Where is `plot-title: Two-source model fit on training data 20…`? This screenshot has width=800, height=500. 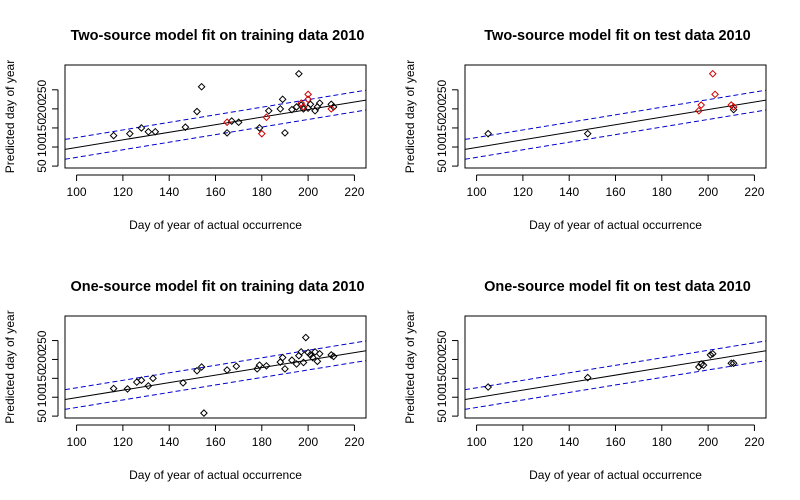 plot-title: Two-source model fit on training data 20… is located at coordinates (218, 36).